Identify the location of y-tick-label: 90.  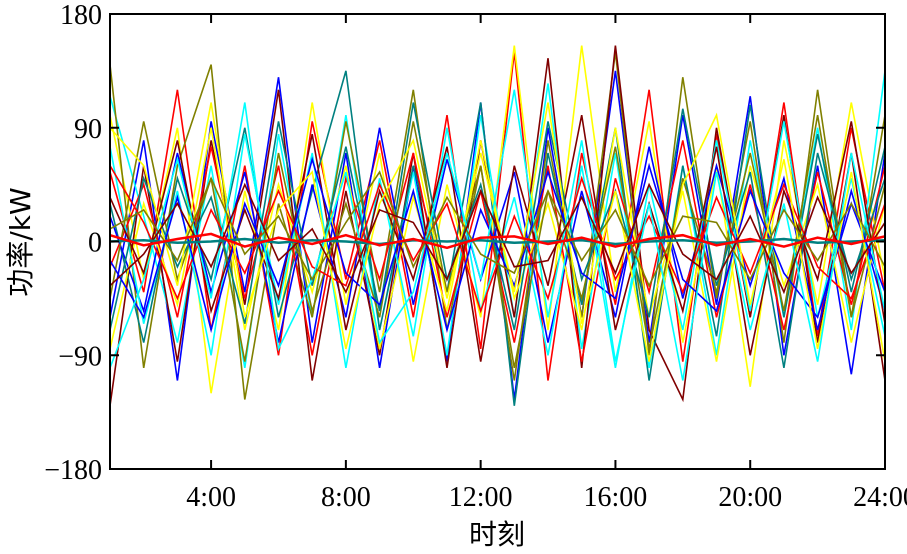
(88, 129).